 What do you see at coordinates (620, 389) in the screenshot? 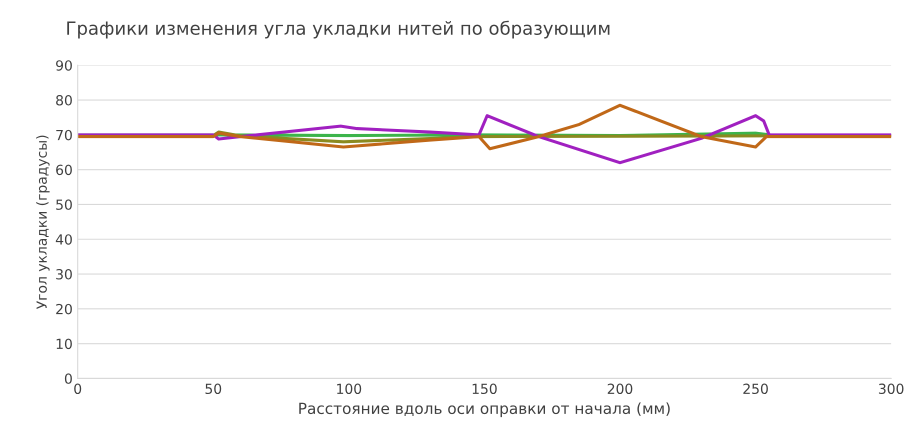
I see `x-tick-label: 200` at bounding box center [620, 389].